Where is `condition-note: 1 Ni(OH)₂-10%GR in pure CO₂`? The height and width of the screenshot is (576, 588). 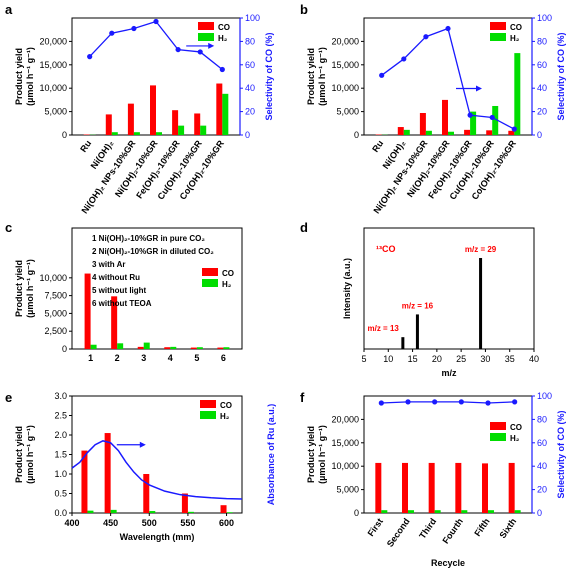 condition-note: 1 Ni(OH)₂-10%GR in pure CO₂ is located at coordinates (148, 238).